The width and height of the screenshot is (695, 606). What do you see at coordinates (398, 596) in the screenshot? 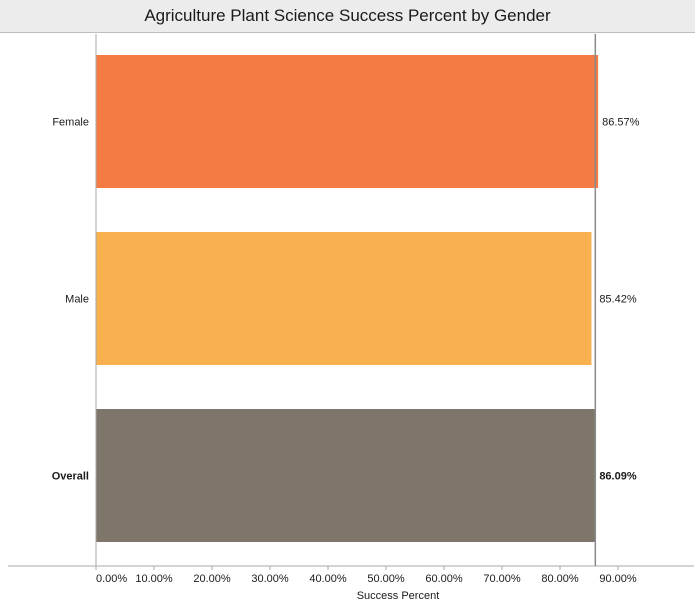
I see `x-axis-title: Success Percent` at bounding box center [398, 596].